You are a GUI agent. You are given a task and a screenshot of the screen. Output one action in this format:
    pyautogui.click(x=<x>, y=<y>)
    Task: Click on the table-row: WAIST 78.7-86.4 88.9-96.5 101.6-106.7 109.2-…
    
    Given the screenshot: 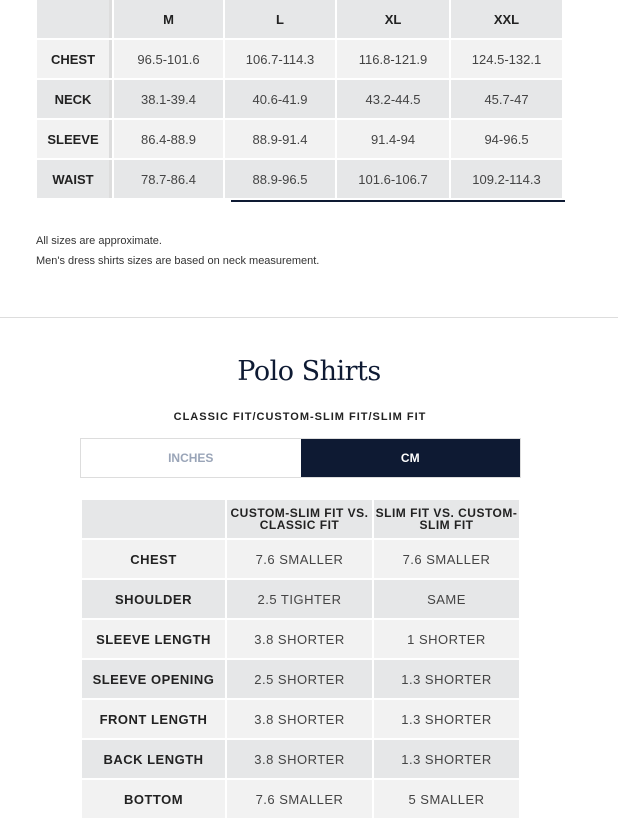 What is the action you would take?
    pyautogui.click(x=299, y=179)
    